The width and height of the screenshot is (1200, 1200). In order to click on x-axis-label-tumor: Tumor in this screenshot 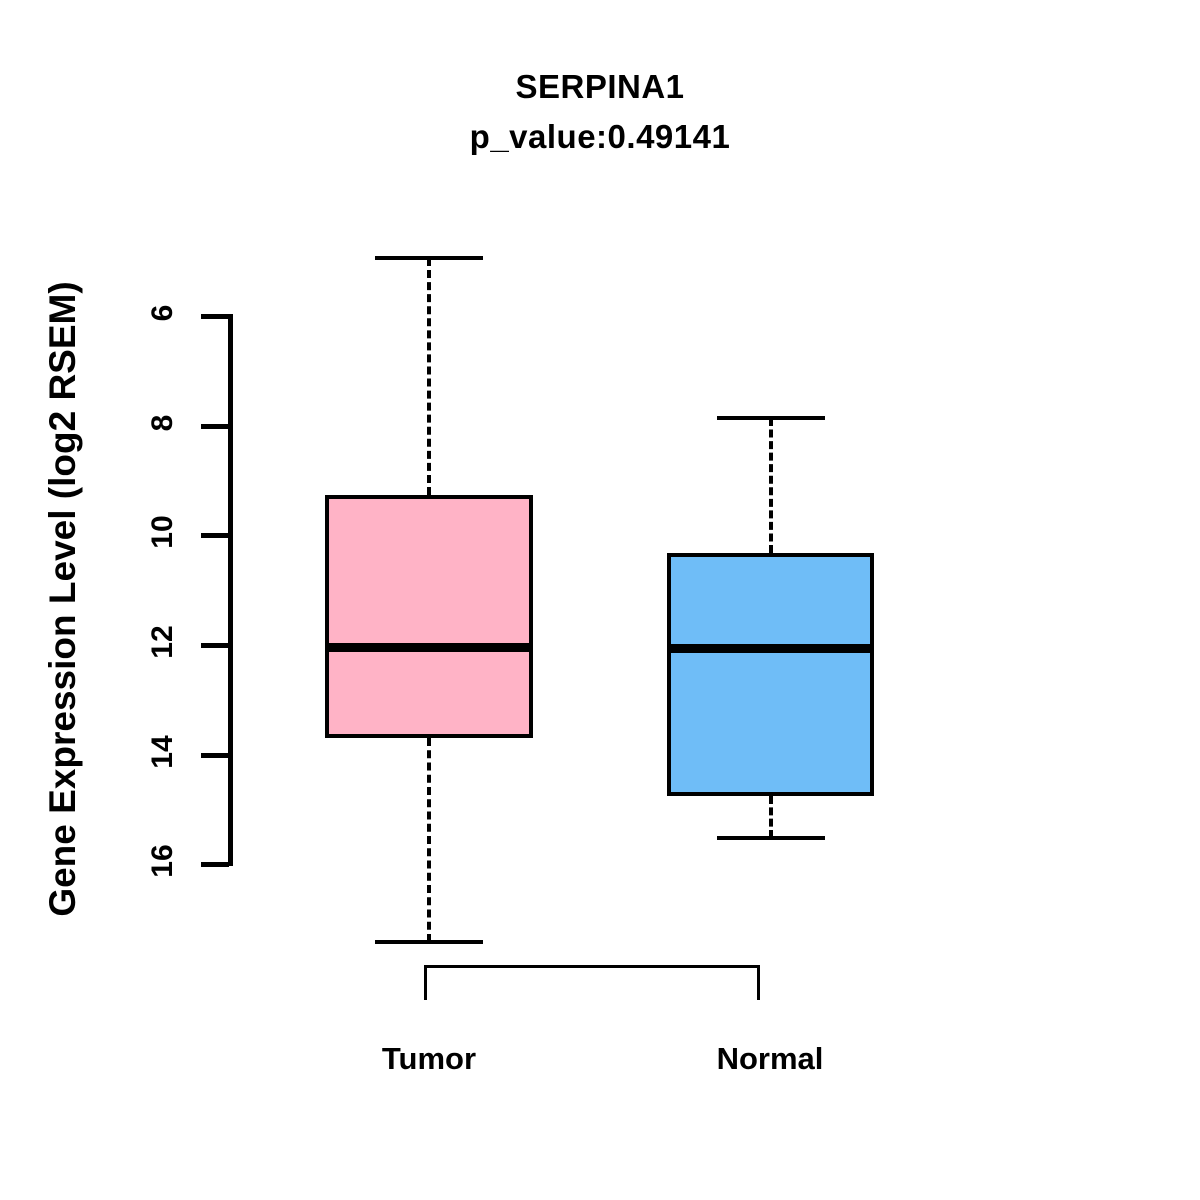, I will do `click(429, 1058)`.